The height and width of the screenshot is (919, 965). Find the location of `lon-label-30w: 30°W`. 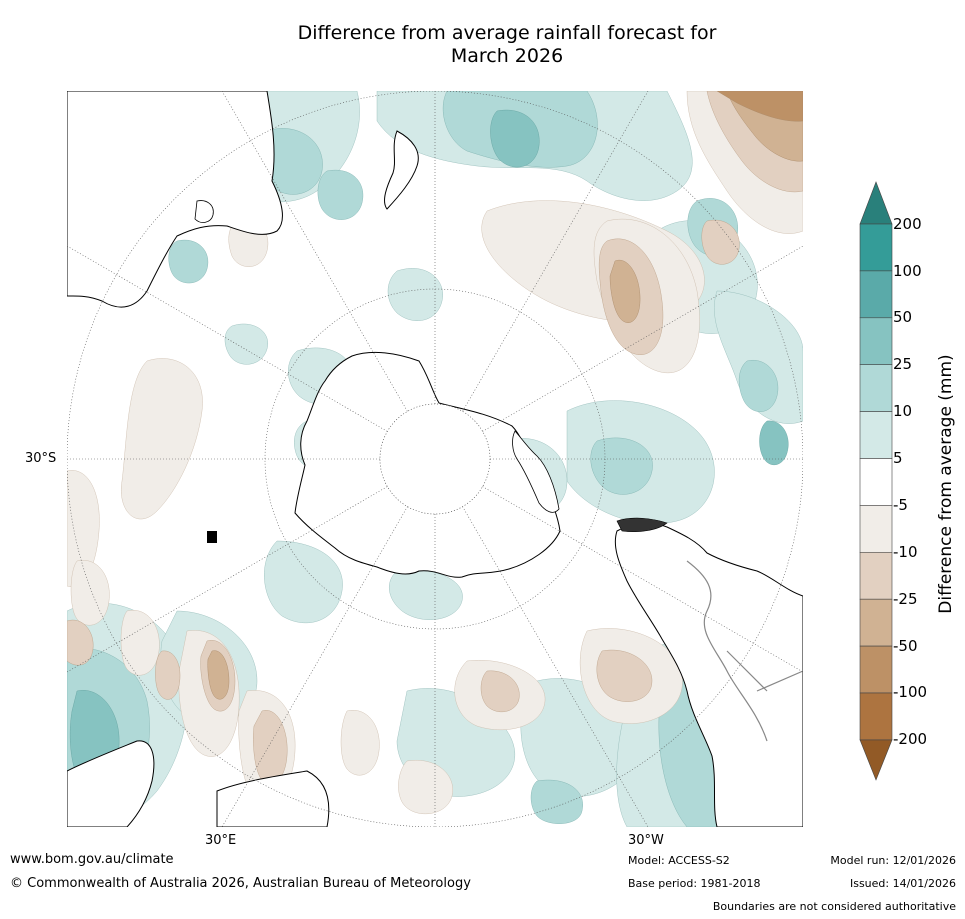

lon-label-30w: 30°W is located at coordinates (646, 840).